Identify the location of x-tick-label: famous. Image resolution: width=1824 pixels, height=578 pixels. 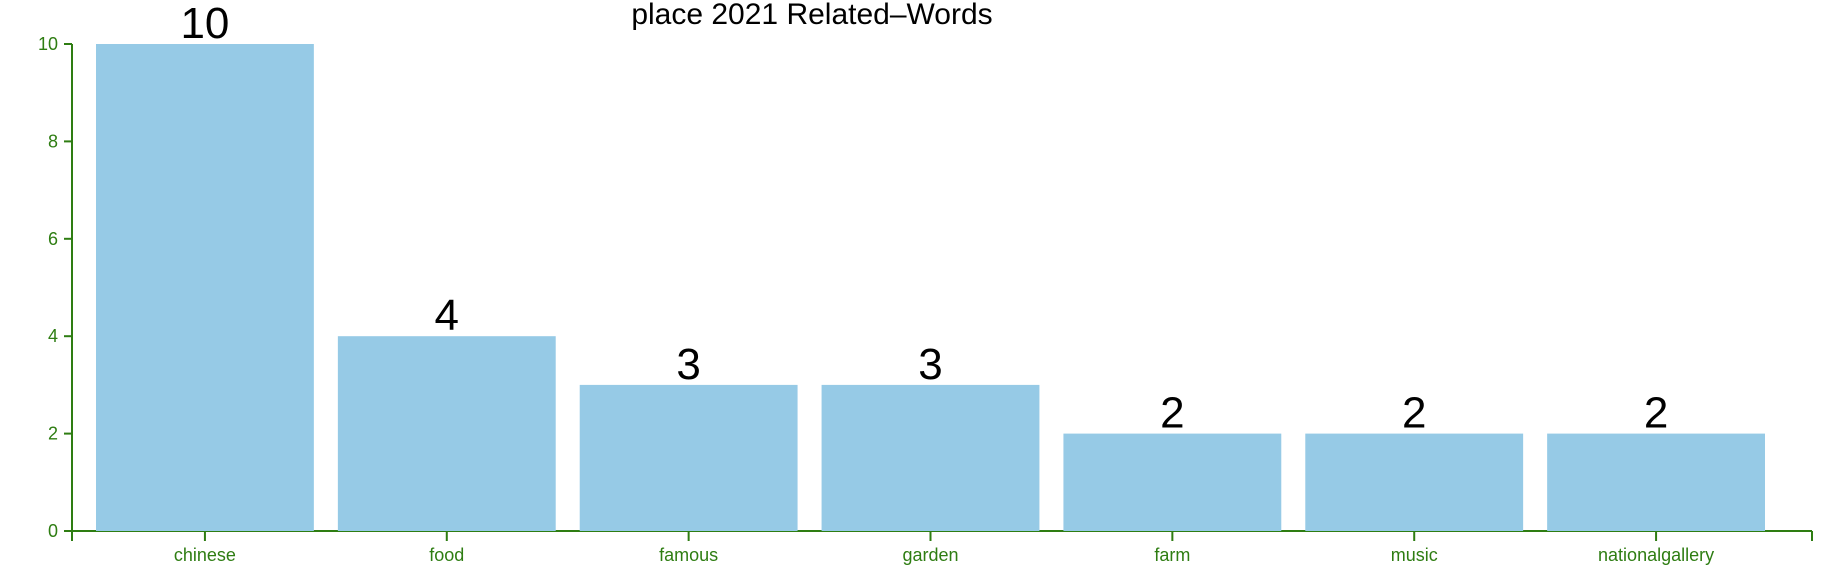
(688, 555).